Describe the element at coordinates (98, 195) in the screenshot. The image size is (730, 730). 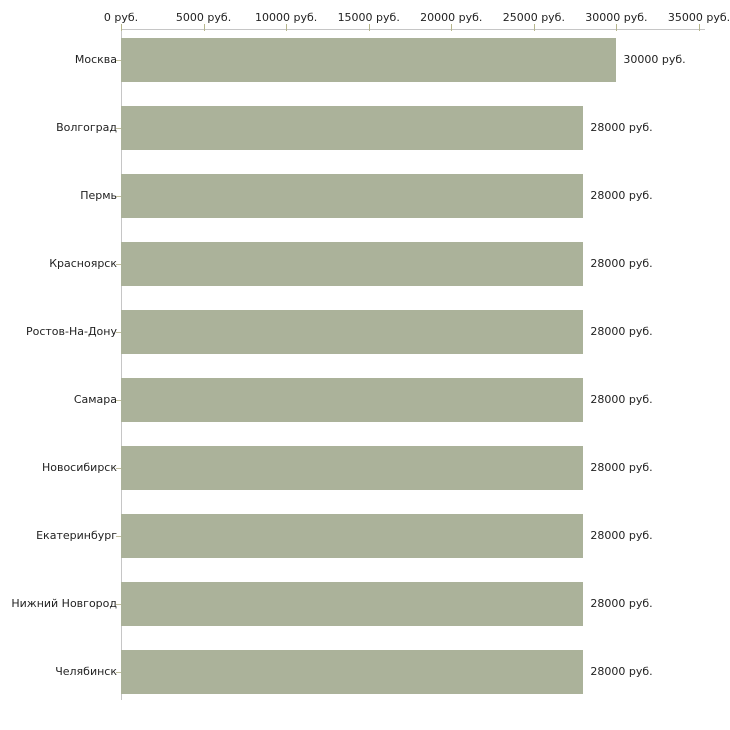
I see `y-axis-category-label: Пермь` at that location.